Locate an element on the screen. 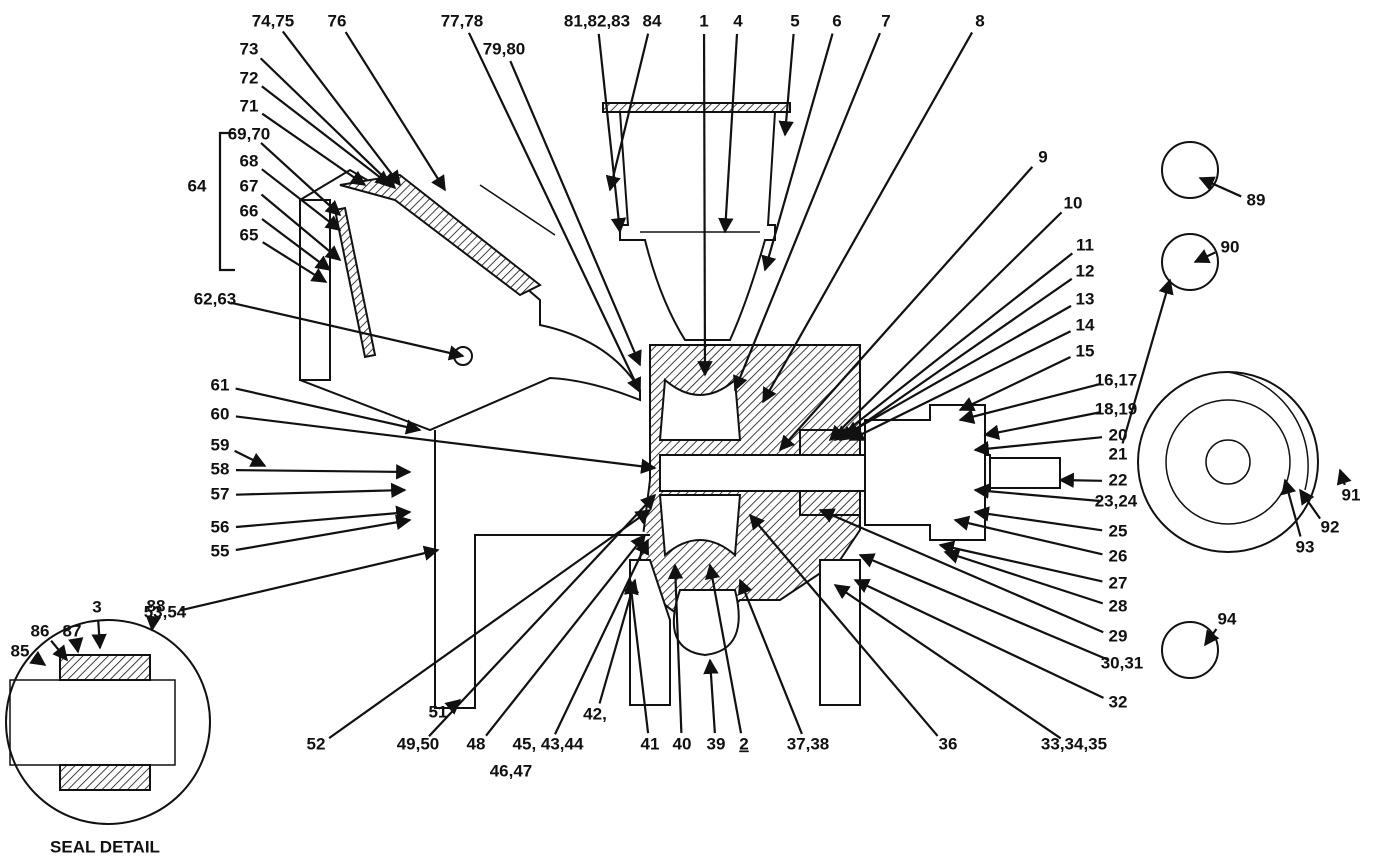  callout-label: 76 is located at coordinates (337, 20).